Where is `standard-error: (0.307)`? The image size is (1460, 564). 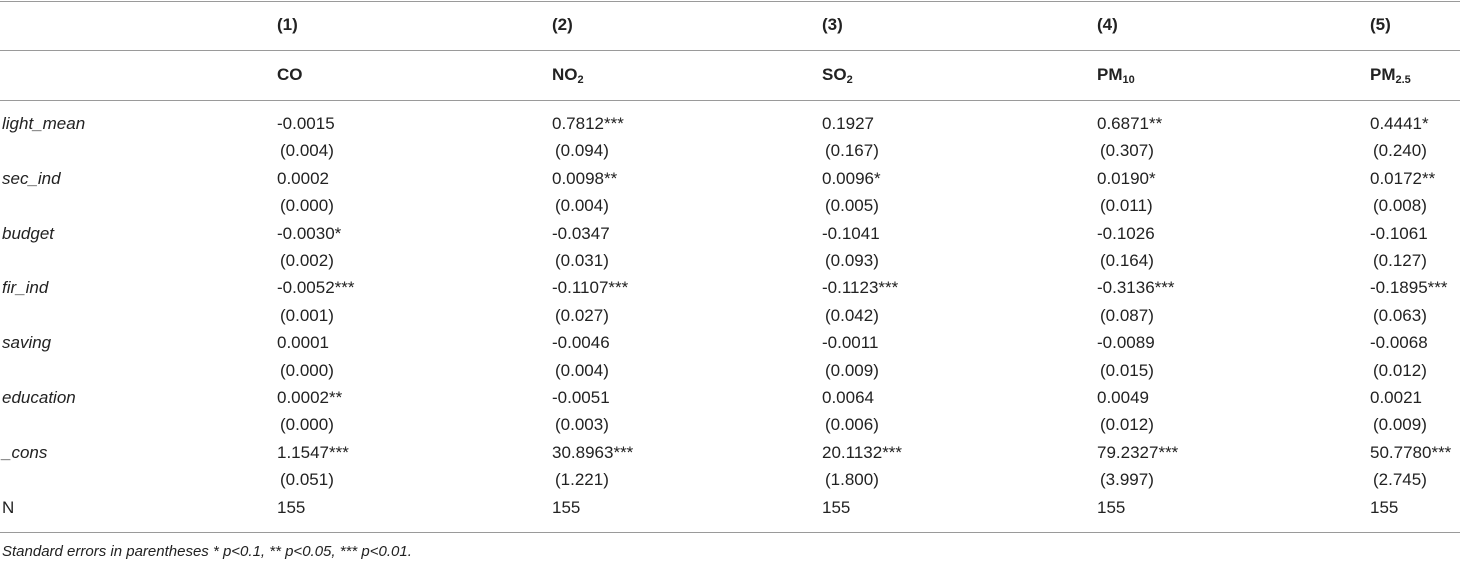 standard-error: (0.307) is located at coordinates (1127, 151).